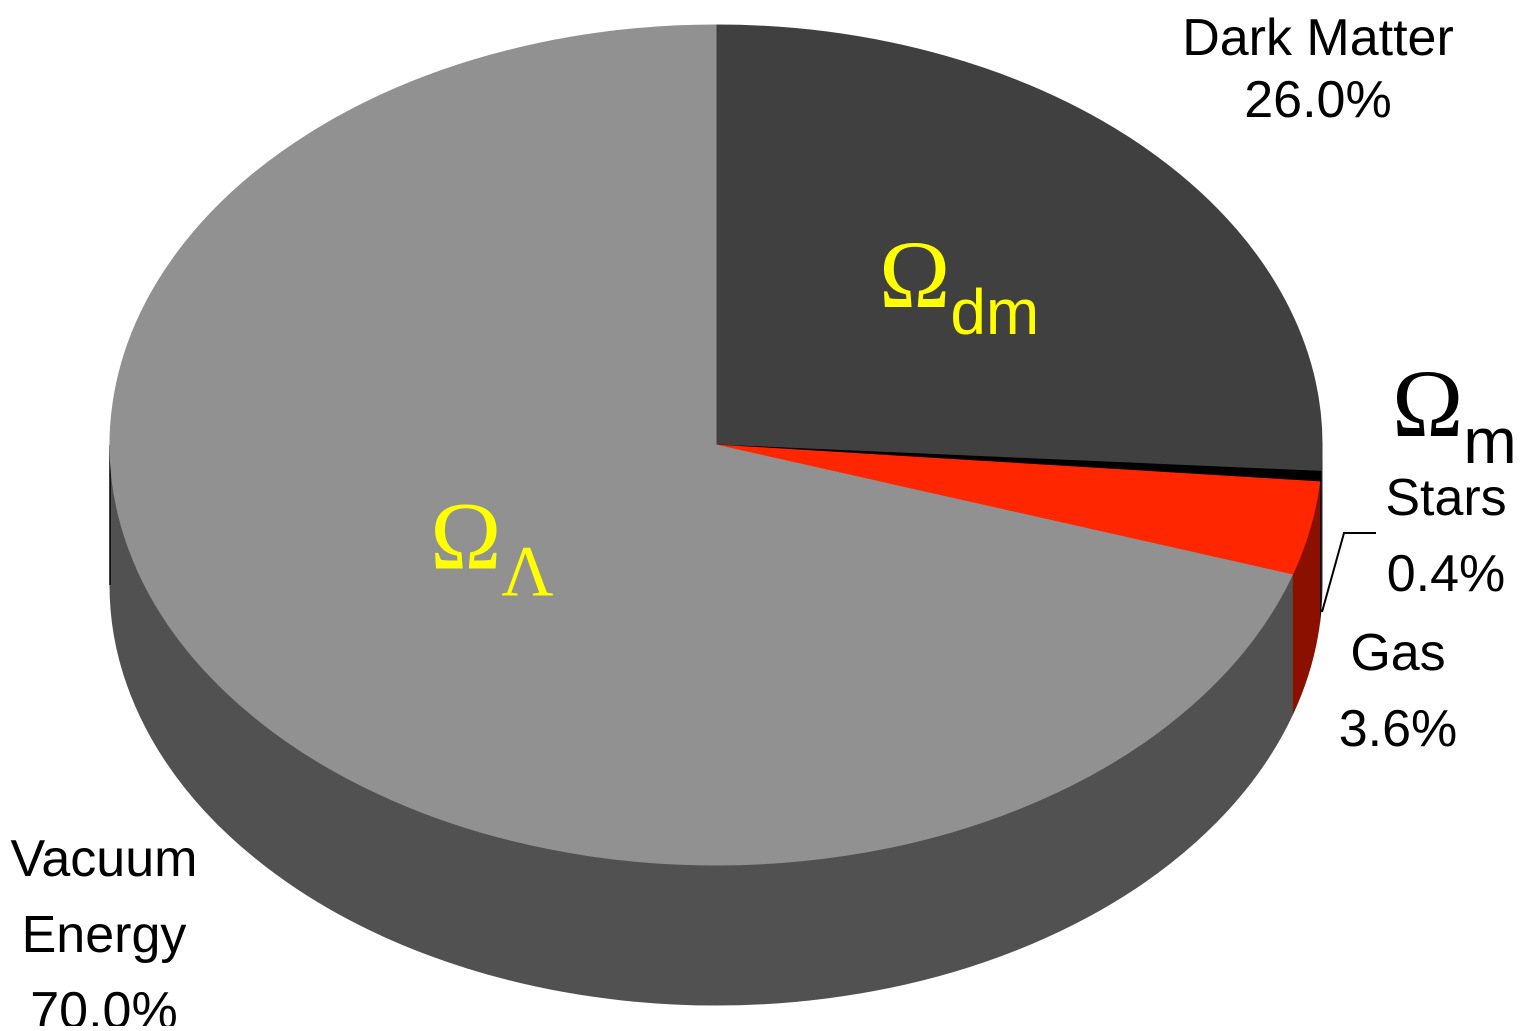 Image resolution: width=1528 pixels, height=1031 pixels. What do you see at coordinates (104, 928) in the screenshot?
I see `label-vacuum-energy: Vacuum Energy 70.0%` at bounding box center [104, 928].